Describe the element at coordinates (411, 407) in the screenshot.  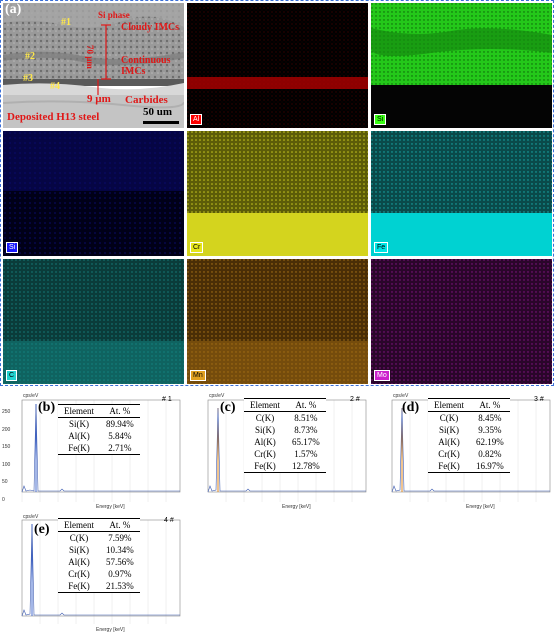
I see `panel-letter-d: (d)` at that location.